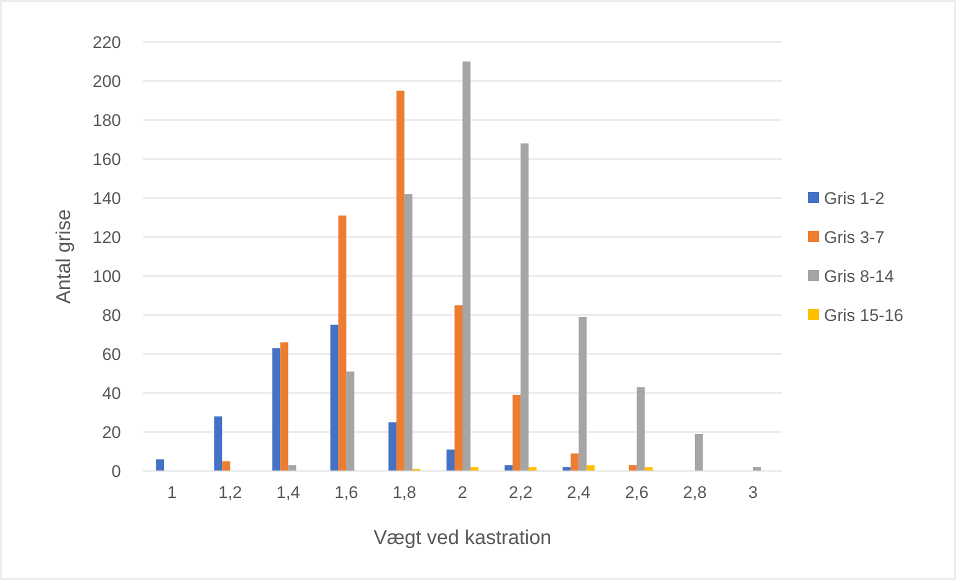 The height and width of the screenshot is (580, 956). What do you see at coordinates (106, 237) in the screenshot?
I see `y-tick-label: 120` at bounding box center [106, 237].